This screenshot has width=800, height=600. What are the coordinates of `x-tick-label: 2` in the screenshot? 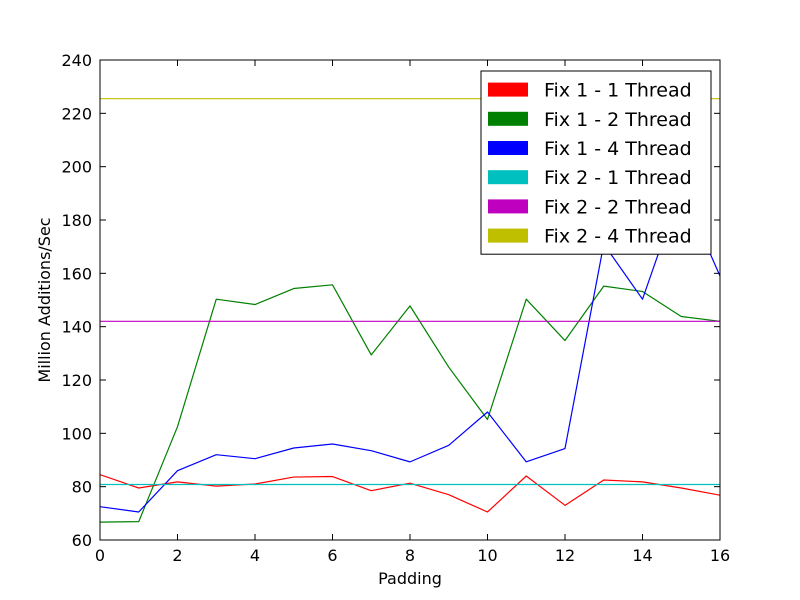 It's located at (177, 555).